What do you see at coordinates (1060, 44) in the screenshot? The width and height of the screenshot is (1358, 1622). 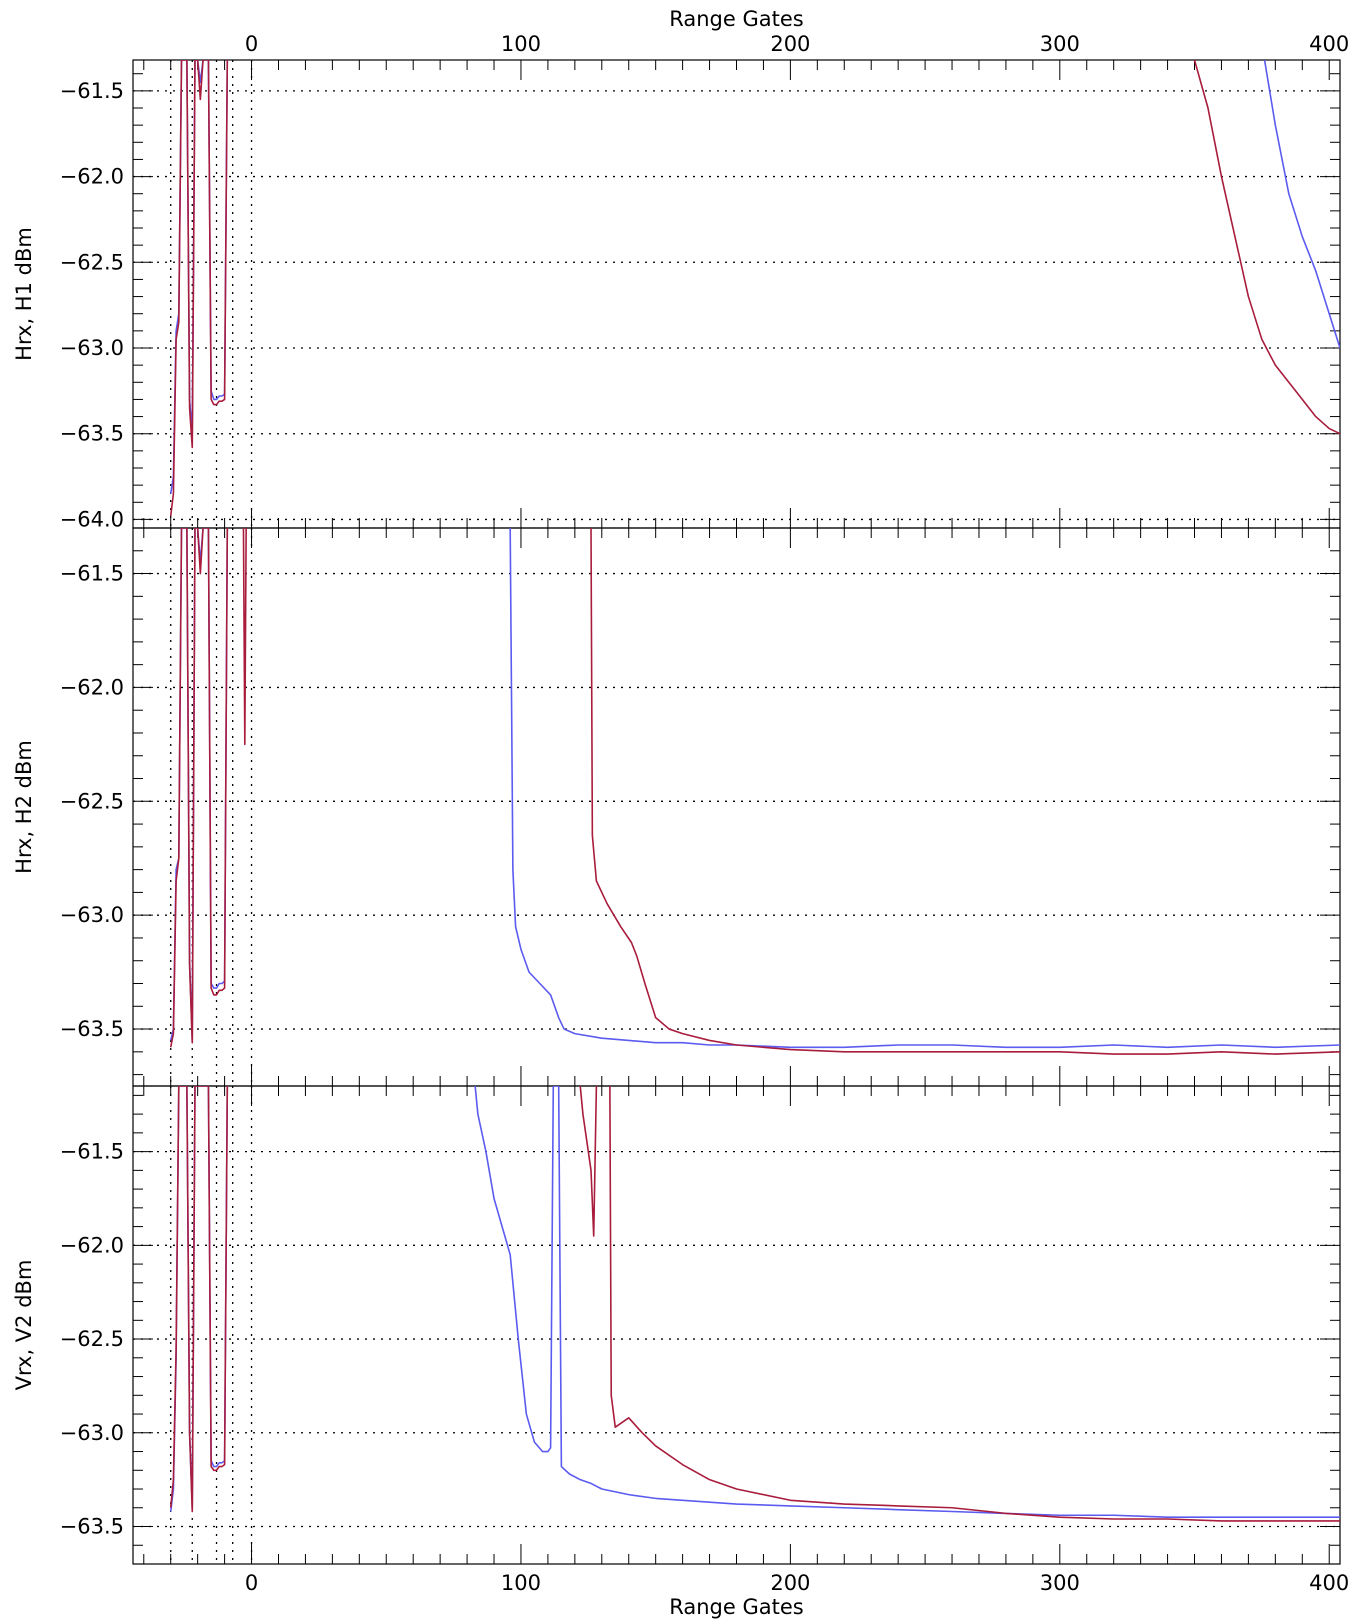 I see `top-x-tick-label: 300` at bounding box center [1060, 44].